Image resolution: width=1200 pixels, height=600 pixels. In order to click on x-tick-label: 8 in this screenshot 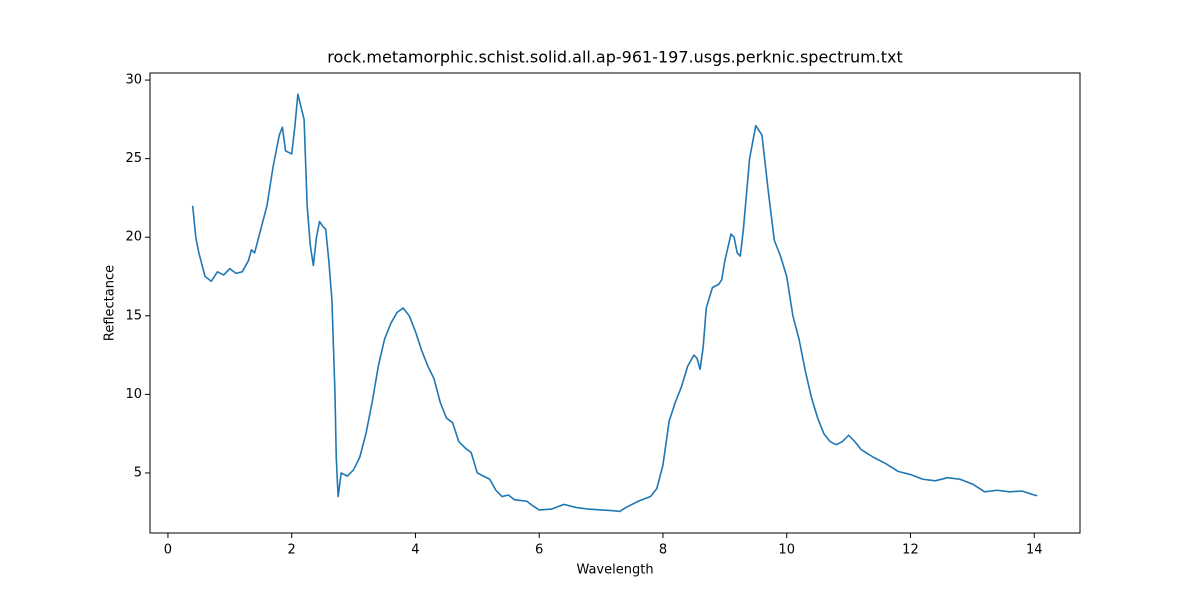, I will do `click(663, 550)`.